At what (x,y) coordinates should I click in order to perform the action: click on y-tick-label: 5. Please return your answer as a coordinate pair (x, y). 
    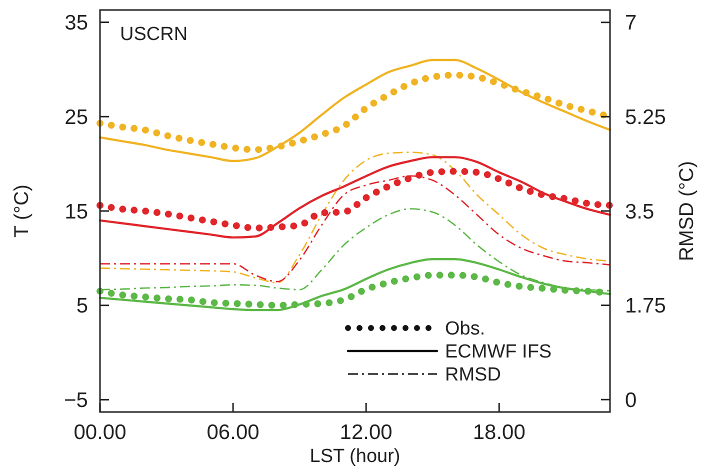
    Looking at the image, I should click on (82, 306).